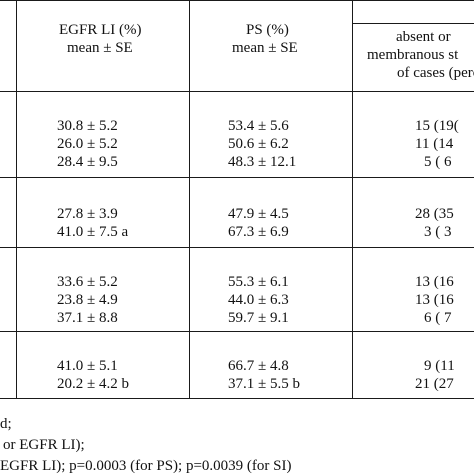 The height and width of the screenshot is (474, 474). Describe the element at coordinates (423, 37) in the screenshot. I see `header-cases-line1: absent or` at that location.